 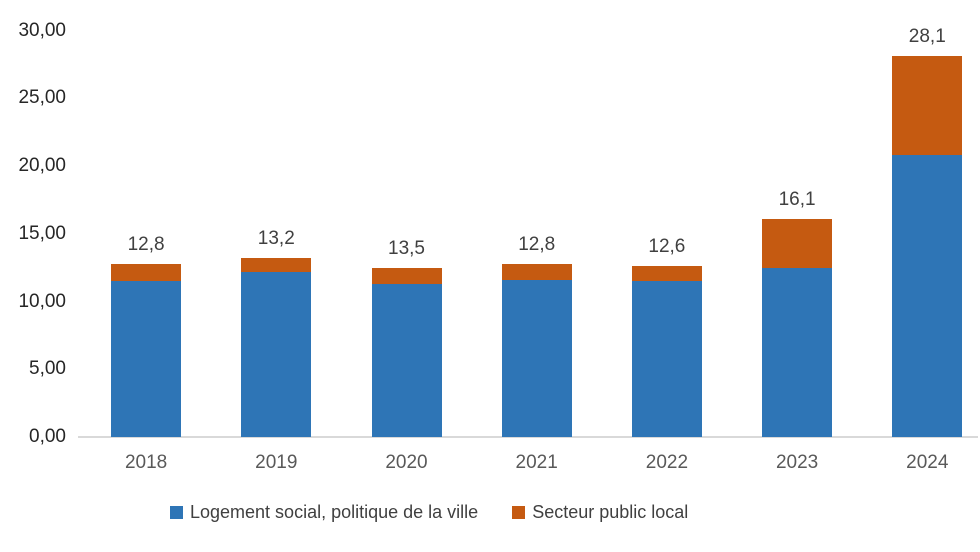 I want to click on x-axis-label: 2021, so click(x=536, y=462).